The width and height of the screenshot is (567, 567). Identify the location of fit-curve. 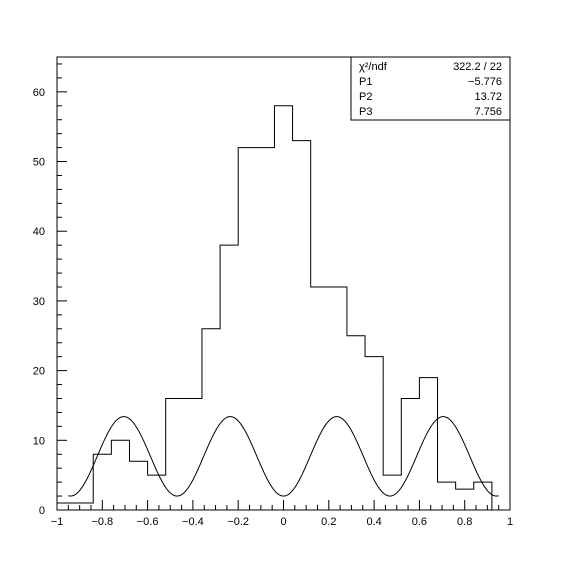
(283, 456).